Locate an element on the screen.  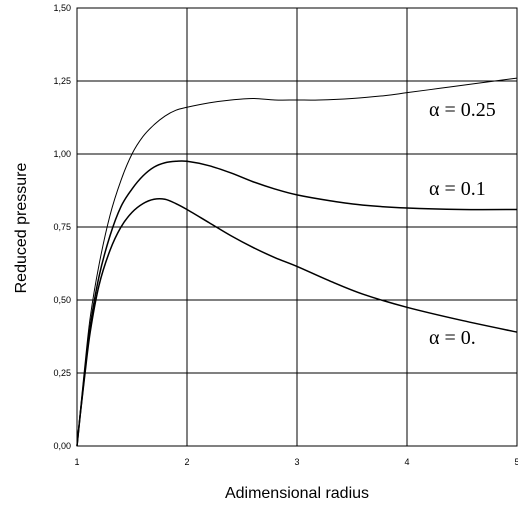
series-labels: α = 0.25 α = 0.1 α = 0. is located at coordinates (462, 224).